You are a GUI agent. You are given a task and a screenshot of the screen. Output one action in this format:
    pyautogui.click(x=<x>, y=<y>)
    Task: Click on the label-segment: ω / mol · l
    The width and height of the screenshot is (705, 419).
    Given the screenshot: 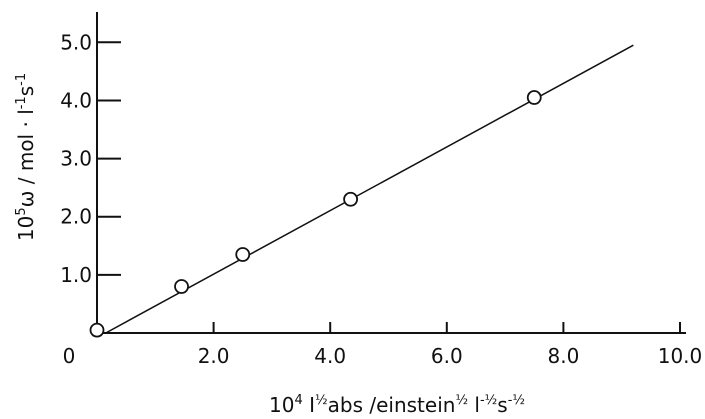 What is the action you would take?
    pyautogui.click(x=26, y=158)
    